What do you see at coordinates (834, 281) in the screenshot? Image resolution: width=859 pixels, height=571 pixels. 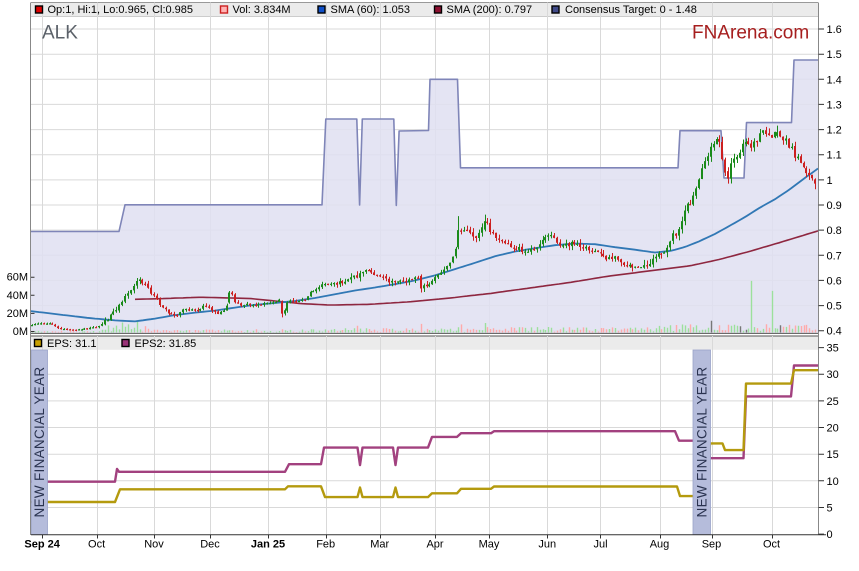 I see `svg-text: 0.6` at bounding box center [834, 281].